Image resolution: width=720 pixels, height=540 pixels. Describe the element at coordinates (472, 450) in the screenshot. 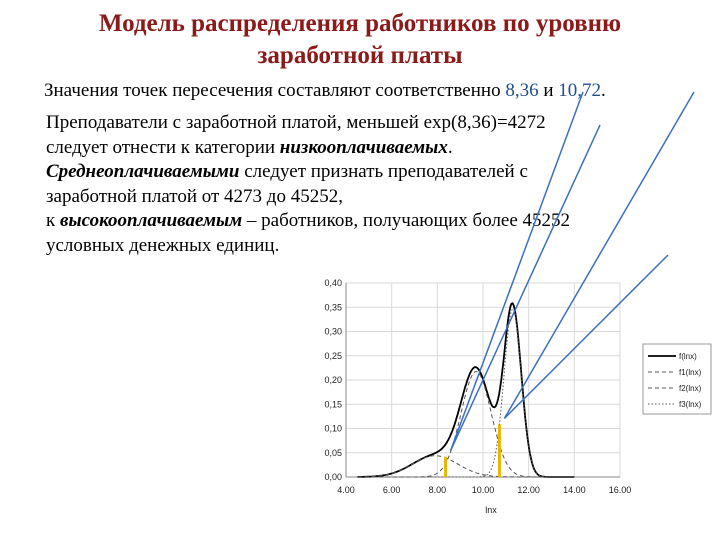

I see `intersection-markers` at that location.